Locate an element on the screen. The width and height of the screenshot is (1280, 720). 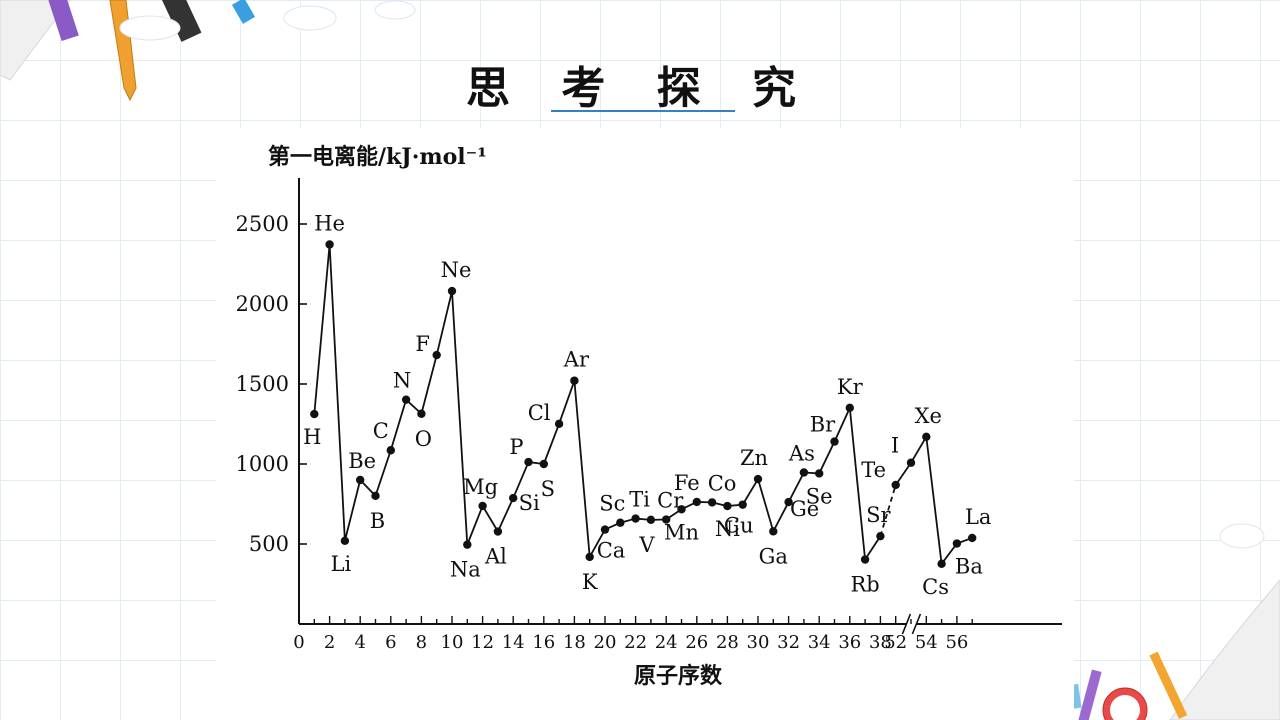
x-tick-label: 8 is located at coordinates (421, 642).